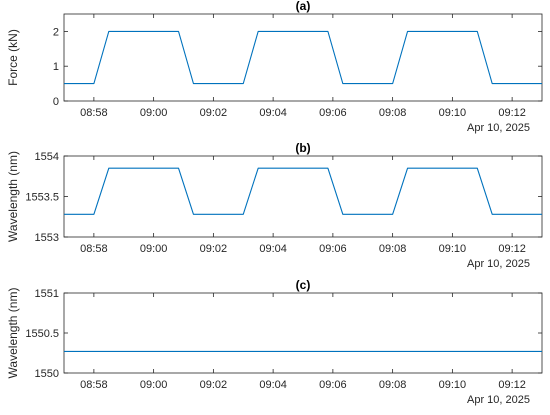 The width and height of the screenshot is (550, 415). Describe the element at coordinates (303, 285) in the screenshot. I see `chart-title: (c)` at that location.